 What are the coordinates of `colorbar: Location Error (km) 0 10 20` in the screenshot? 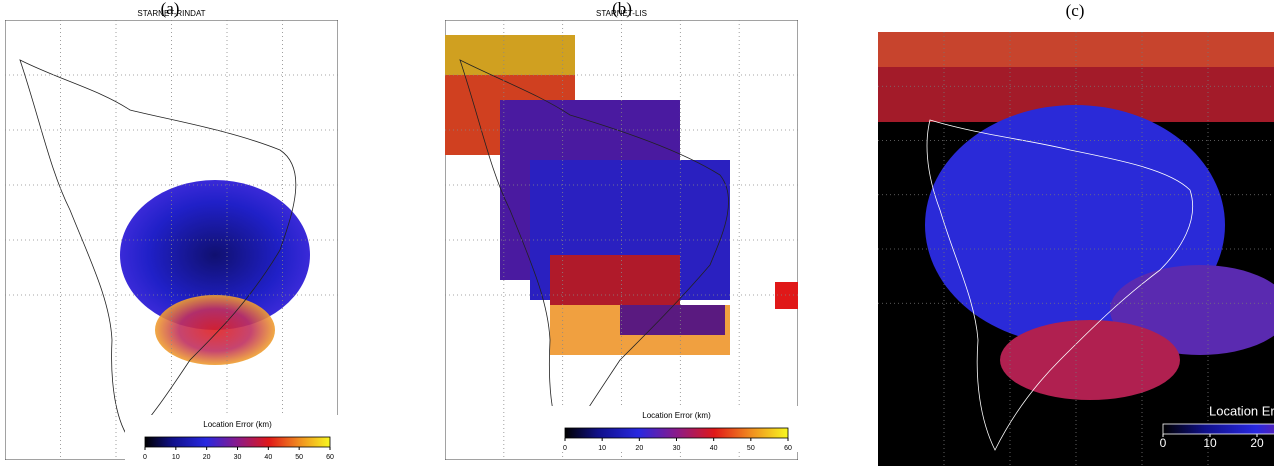 It's located at (1217, 426).